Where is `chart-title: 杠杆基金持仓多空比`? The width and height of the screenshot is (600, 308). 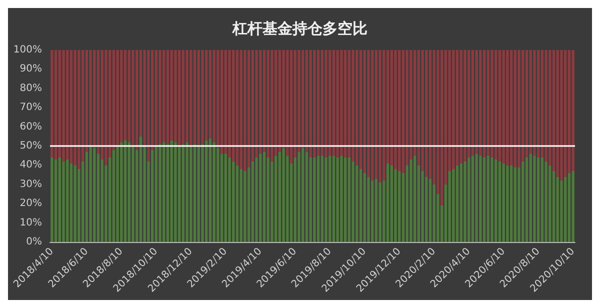
chart-title: 杠杆基金持仓多空比 is located at coordinates (300, 29).